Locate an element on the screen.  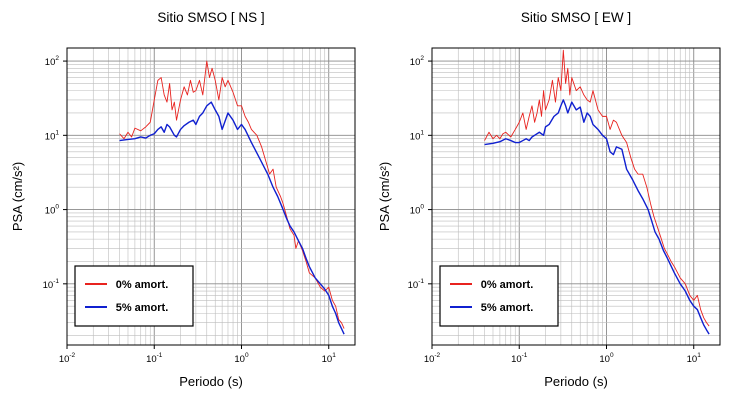
chart-title: Sitio SMSO [ NS ] is located at coordinates (210, 17).